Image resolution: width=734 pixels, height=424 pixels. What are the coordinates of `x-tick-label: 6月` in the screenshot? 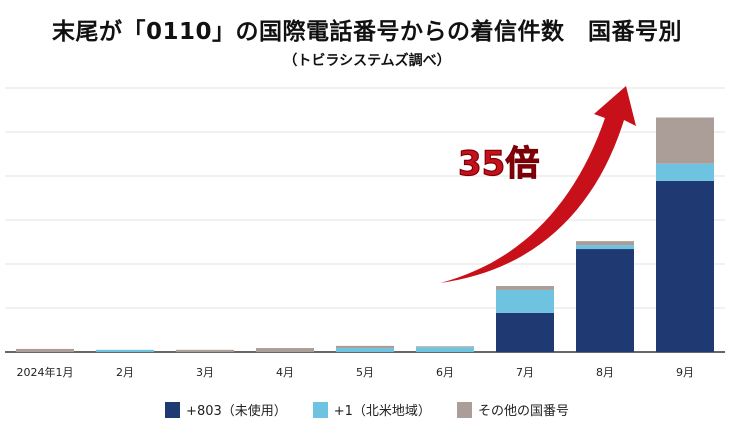 It's located at (445, 372).